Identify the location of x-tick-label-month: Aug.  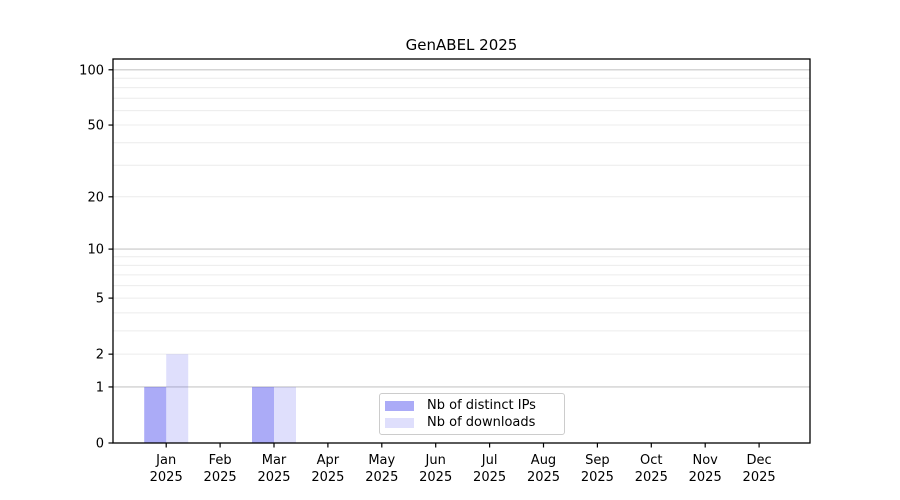
(543, 460).